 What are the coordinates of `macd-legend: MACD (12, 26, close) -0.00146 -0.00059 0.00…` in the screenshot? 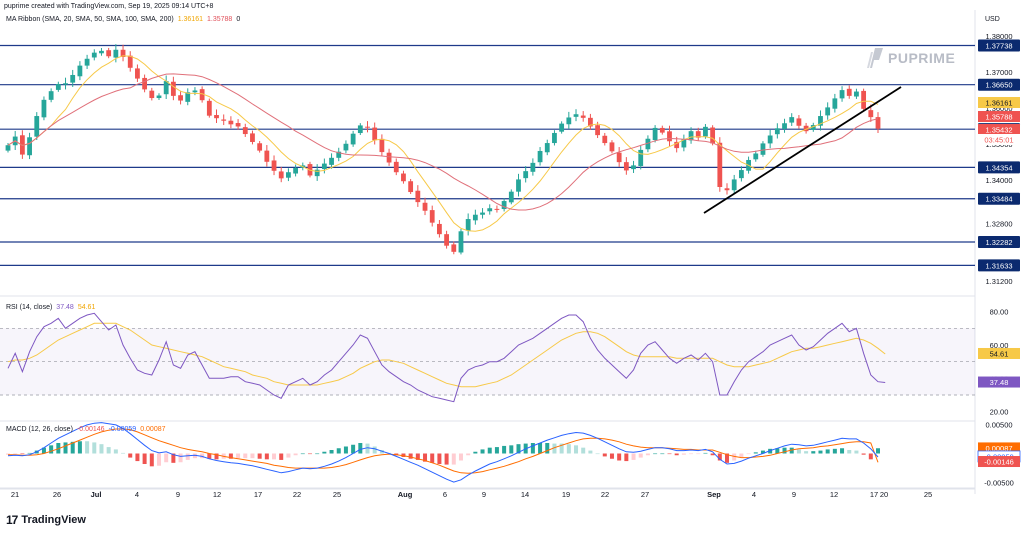 It's located at (88, 429).